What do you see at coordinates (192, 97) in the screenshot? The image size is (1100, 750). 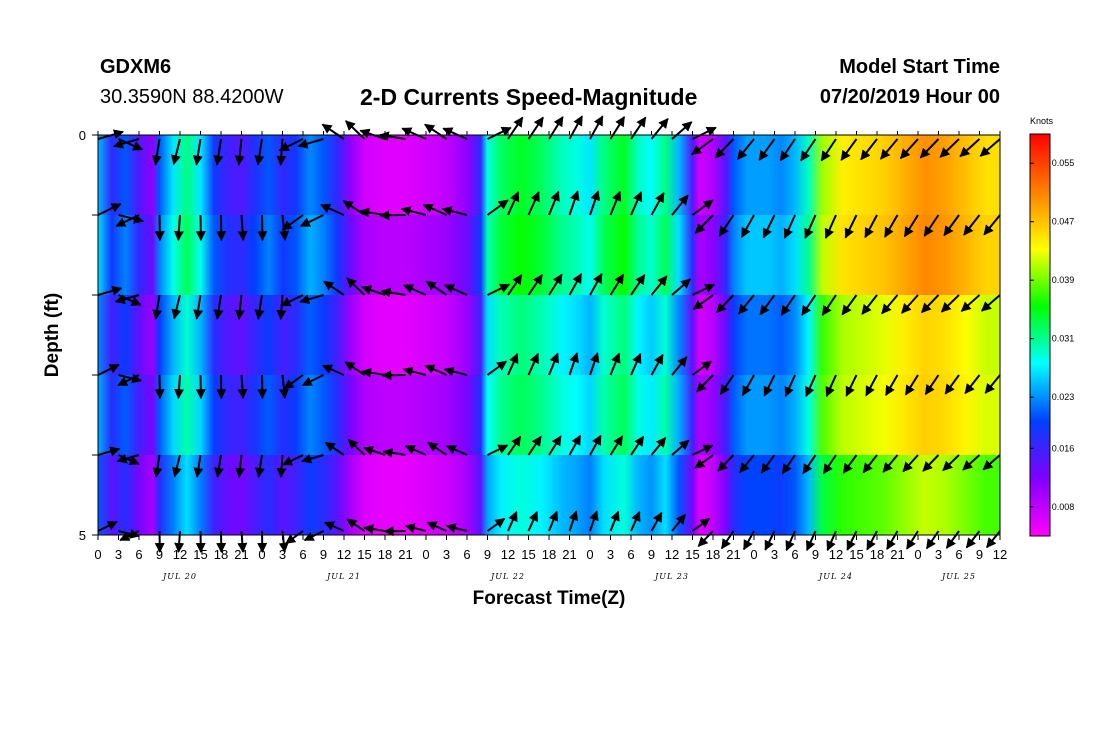 I see `station-coordinates: 30.3590N 88.4200W` at bounding box center [192, 97].